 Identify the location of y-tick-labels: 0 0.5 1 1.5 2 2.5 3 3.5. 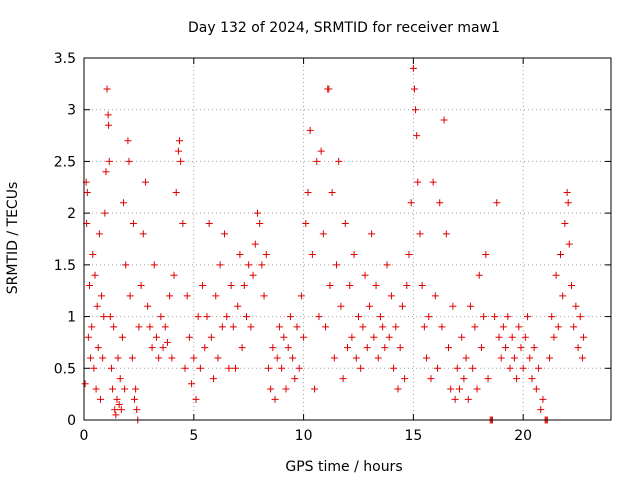
(65, 240).